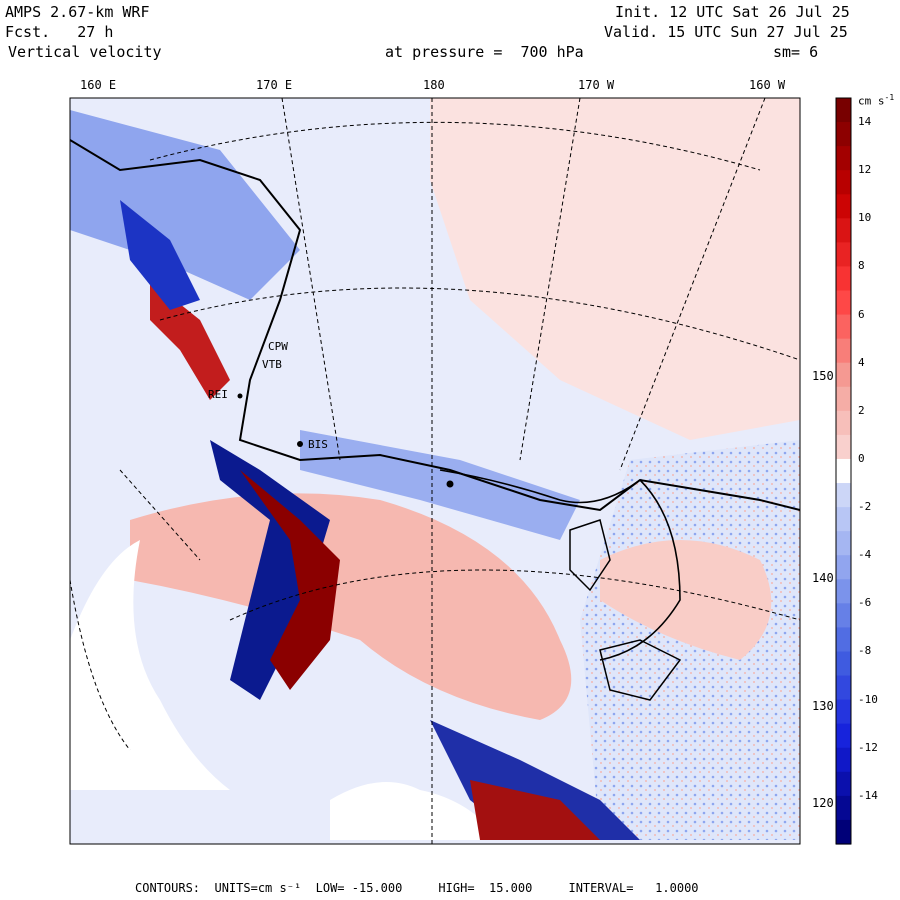  I want to click on up-region-central, so click(351, 606).